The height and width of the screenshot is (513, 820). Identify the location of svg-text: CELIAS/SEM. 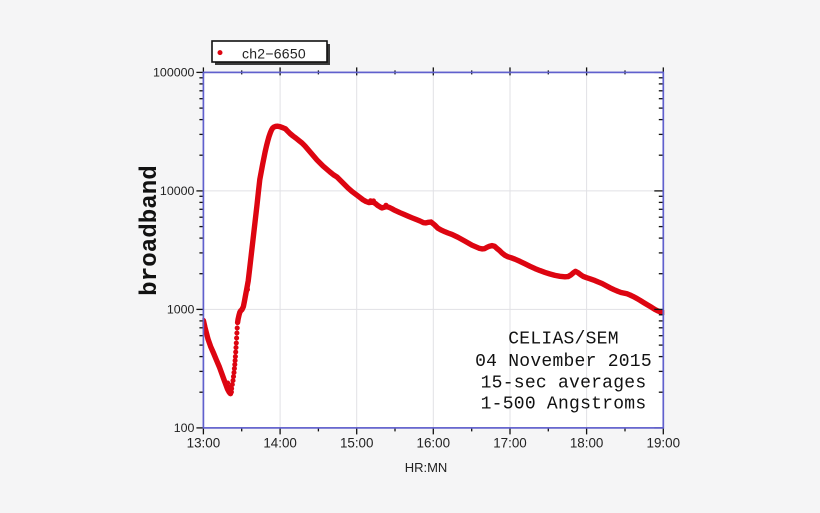
(563, 340).